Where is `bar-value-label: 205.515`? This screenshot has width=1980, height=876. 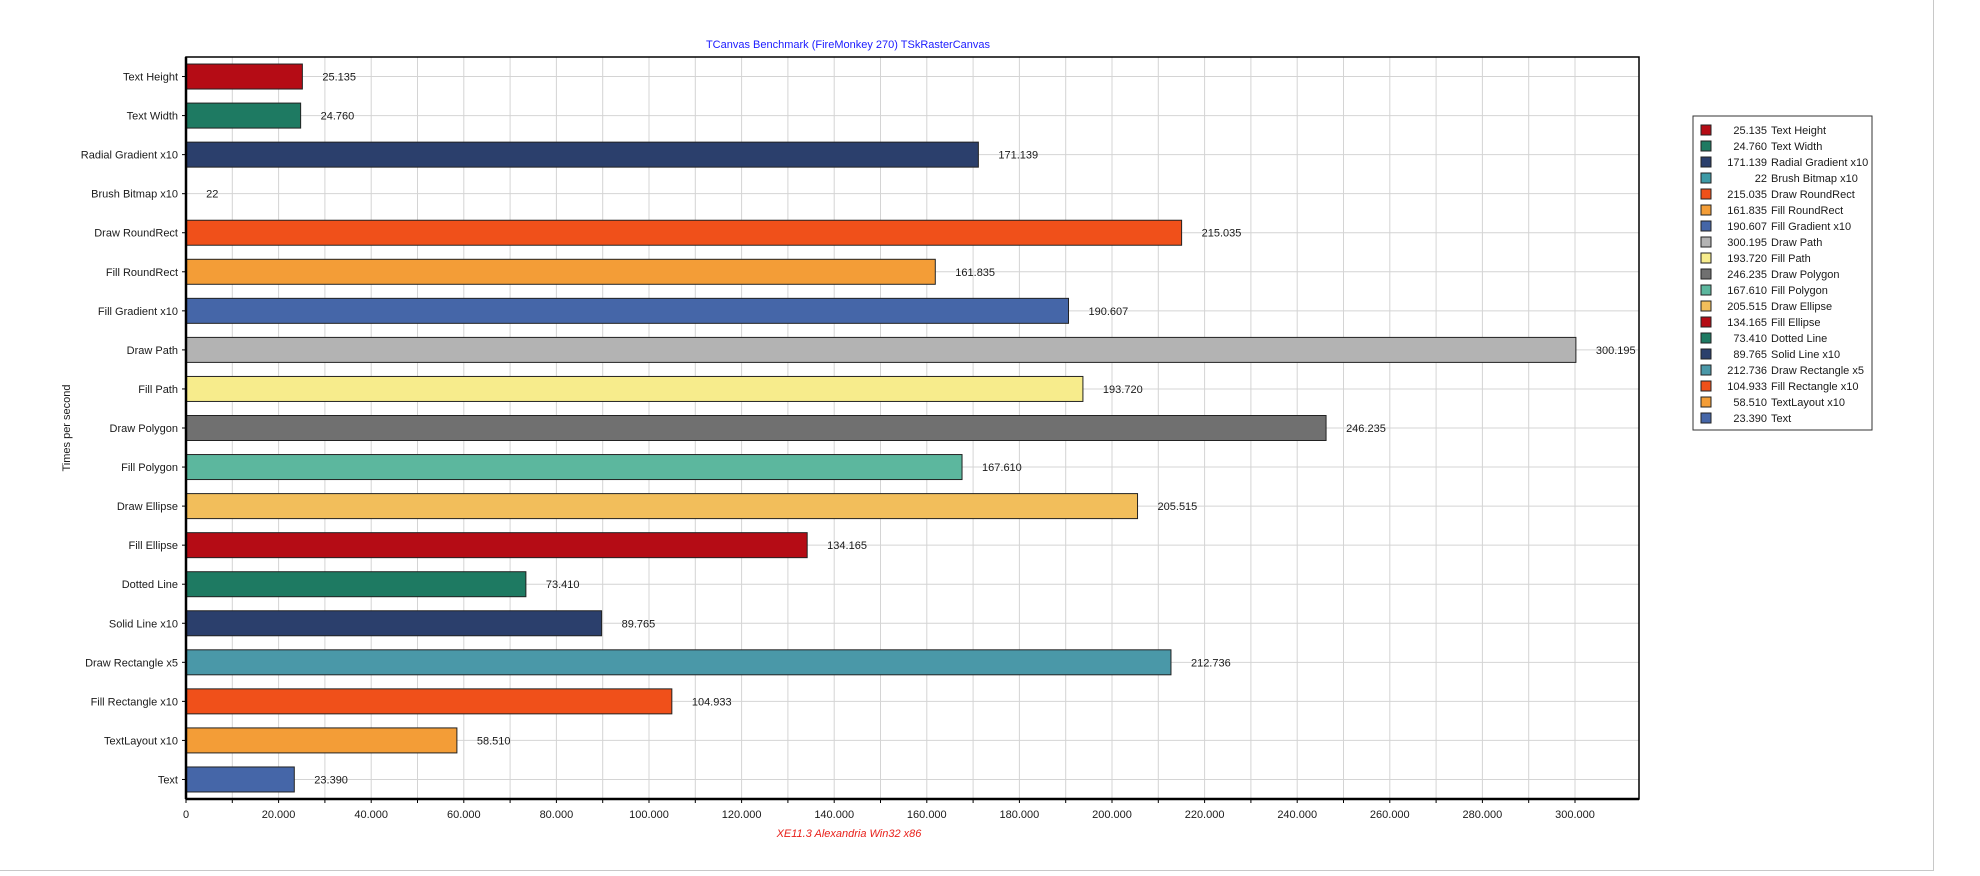
bar-value-label: 205.515 is located at coordinates (1178, 507).